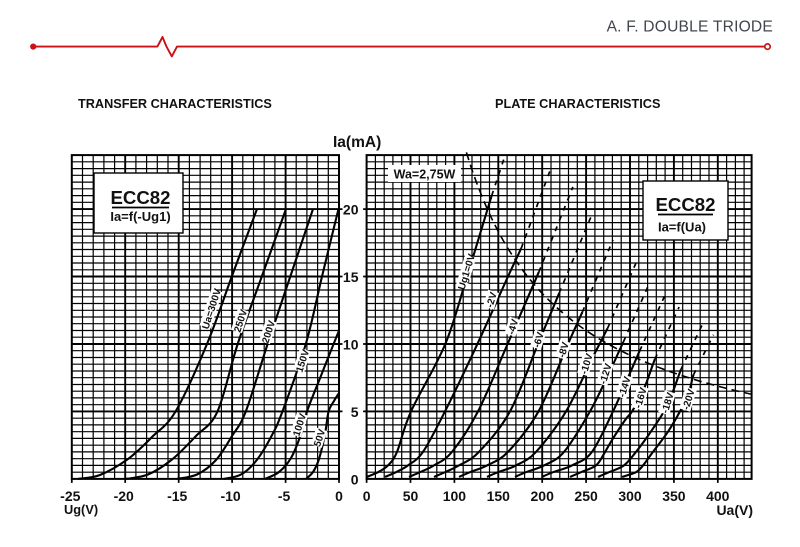  I want to click on svg-text: 300, so click(630, 496).